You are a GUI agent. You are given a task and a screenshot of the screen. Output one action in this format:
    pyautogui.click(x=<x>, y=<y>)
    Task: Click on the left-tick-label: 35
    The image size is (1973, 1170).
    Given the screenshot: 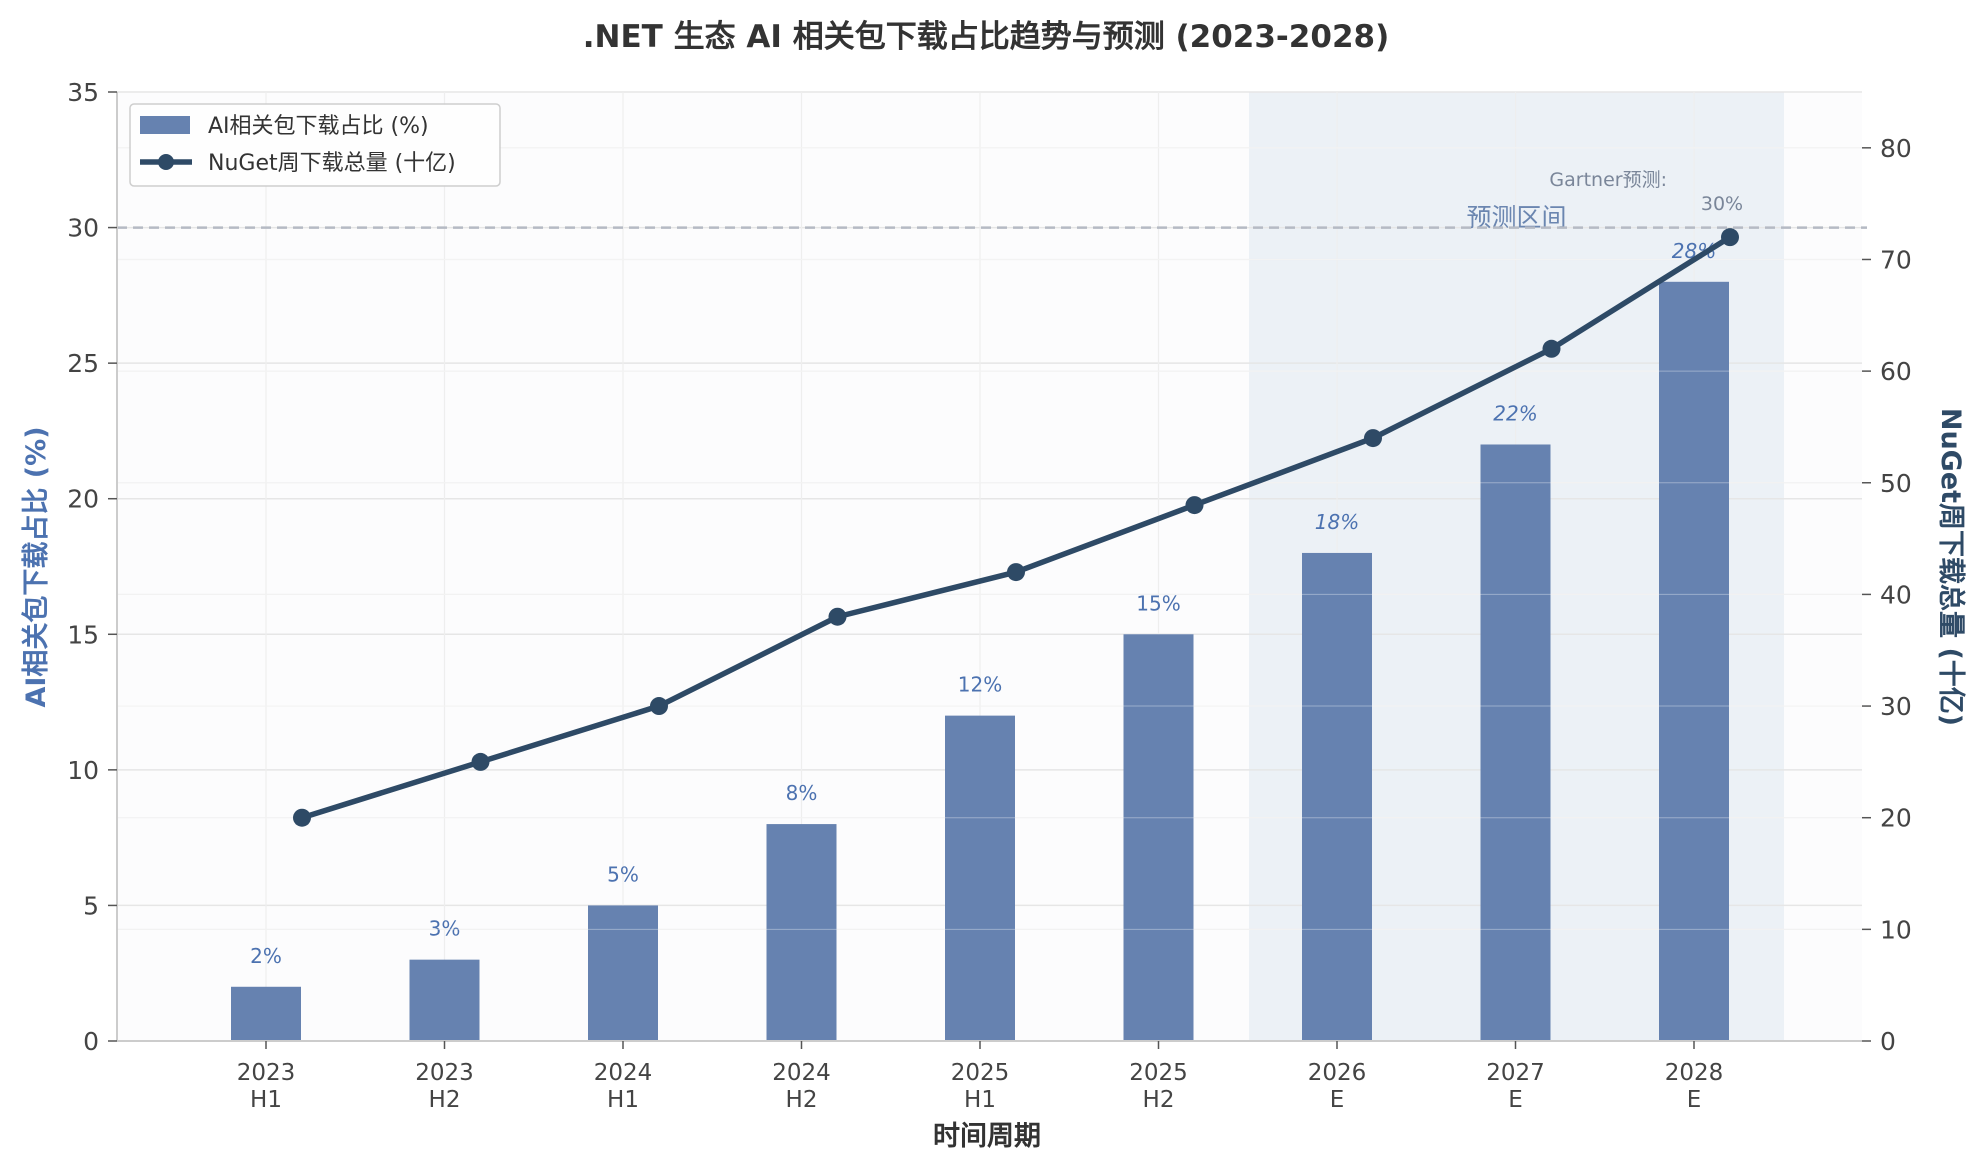 What is the action you would take?
    pyautogui.click(x=83, y=92)
    